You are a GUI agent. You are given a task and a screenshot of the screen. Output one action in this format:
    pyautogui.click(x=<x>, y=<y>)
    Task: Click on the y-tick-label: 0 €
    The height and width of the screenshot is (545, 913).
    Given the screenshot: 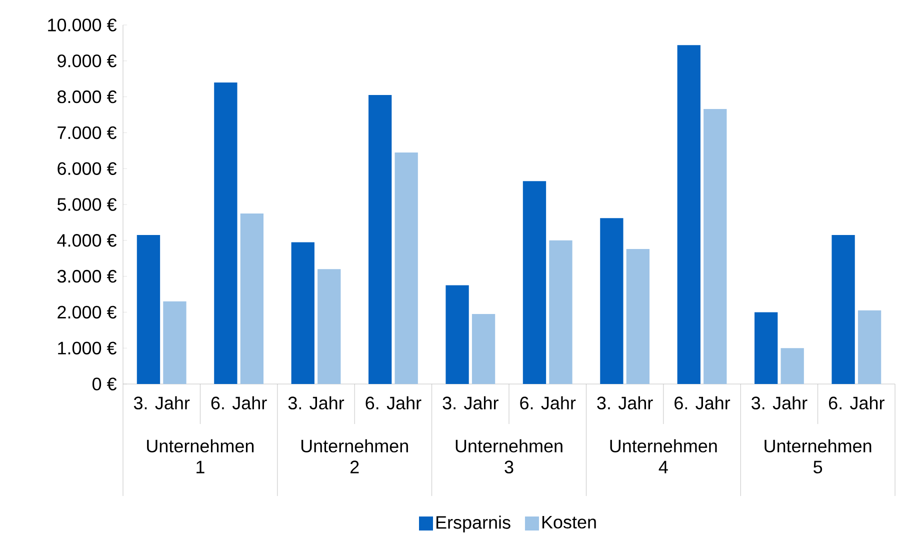 What is the action you would take?
    pyautogui.click(x=104, y=384)
    